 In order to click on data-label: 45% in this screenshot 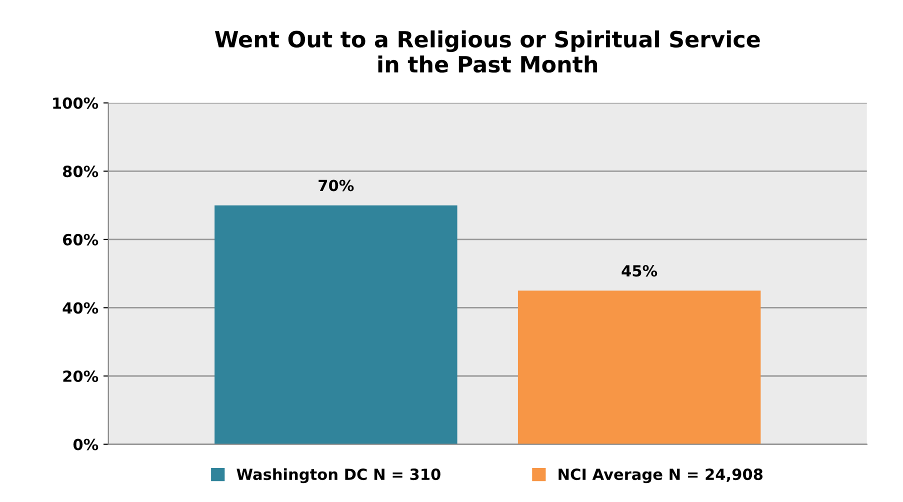, I will do `click(640, 271)`.